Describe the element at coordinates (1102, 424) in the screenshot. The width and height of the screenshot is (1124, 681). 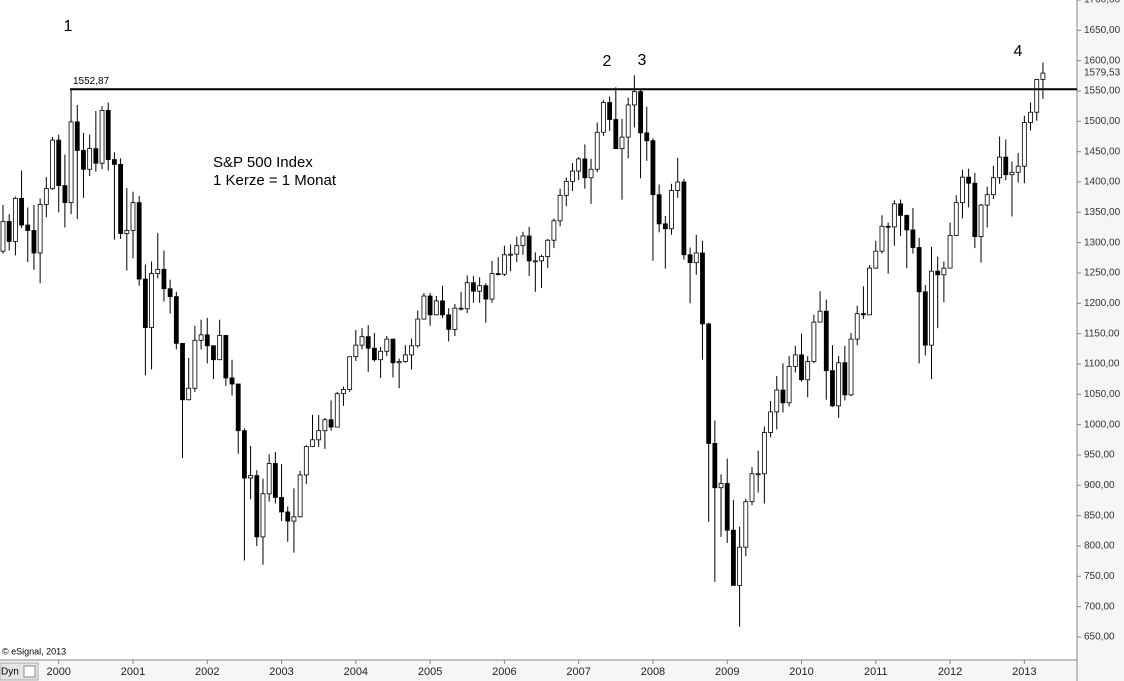
I see `y-tick-label: 1000,00` at that location.